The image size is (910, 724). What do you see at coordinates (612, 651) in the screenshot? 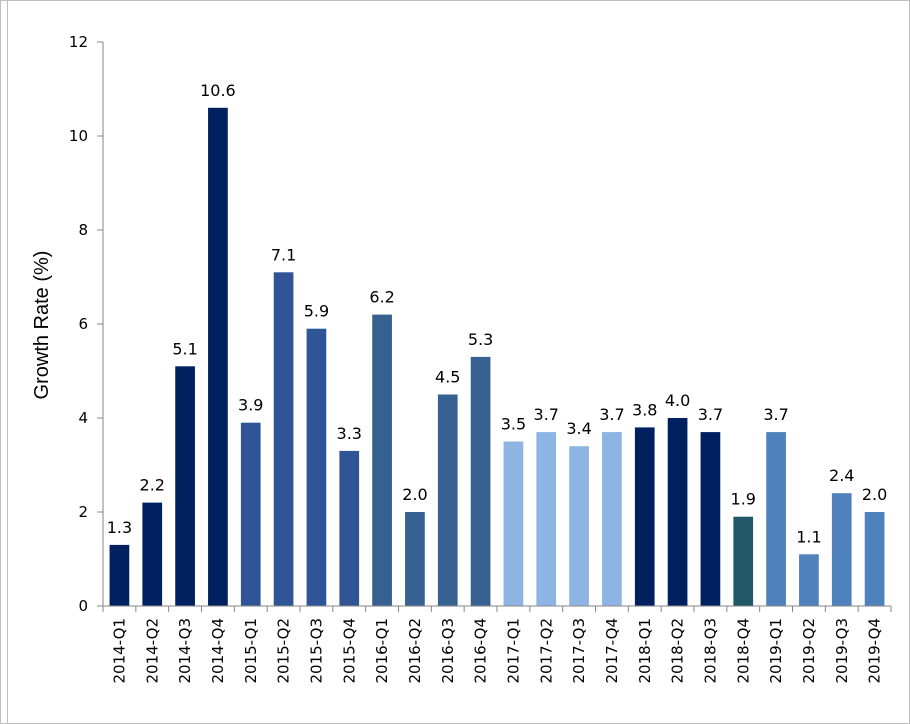
I see `x-tick-label: 2017-Q4` at bounding box center [612, 651].